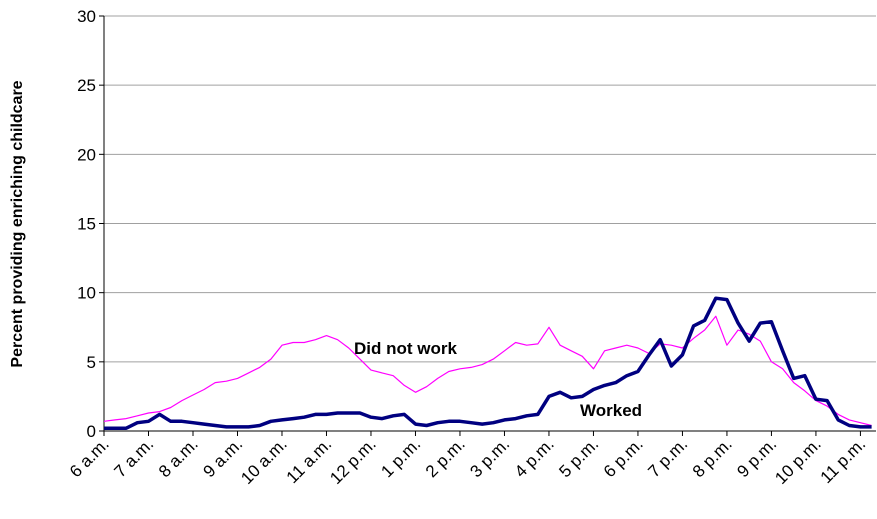 This screenshot has width=877, height=519. I want to click on annotation: Did not work, so click(405, 348).